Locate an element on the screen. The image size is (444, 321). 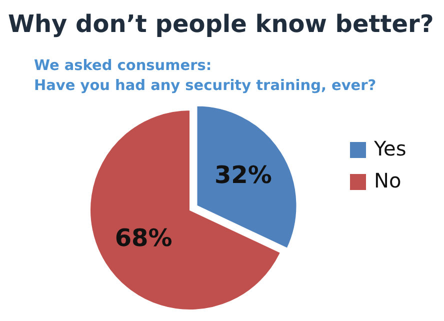
chart-subtitle: We asked consumers: Have you had any security training, ever? is located at coordinates (205, 76).